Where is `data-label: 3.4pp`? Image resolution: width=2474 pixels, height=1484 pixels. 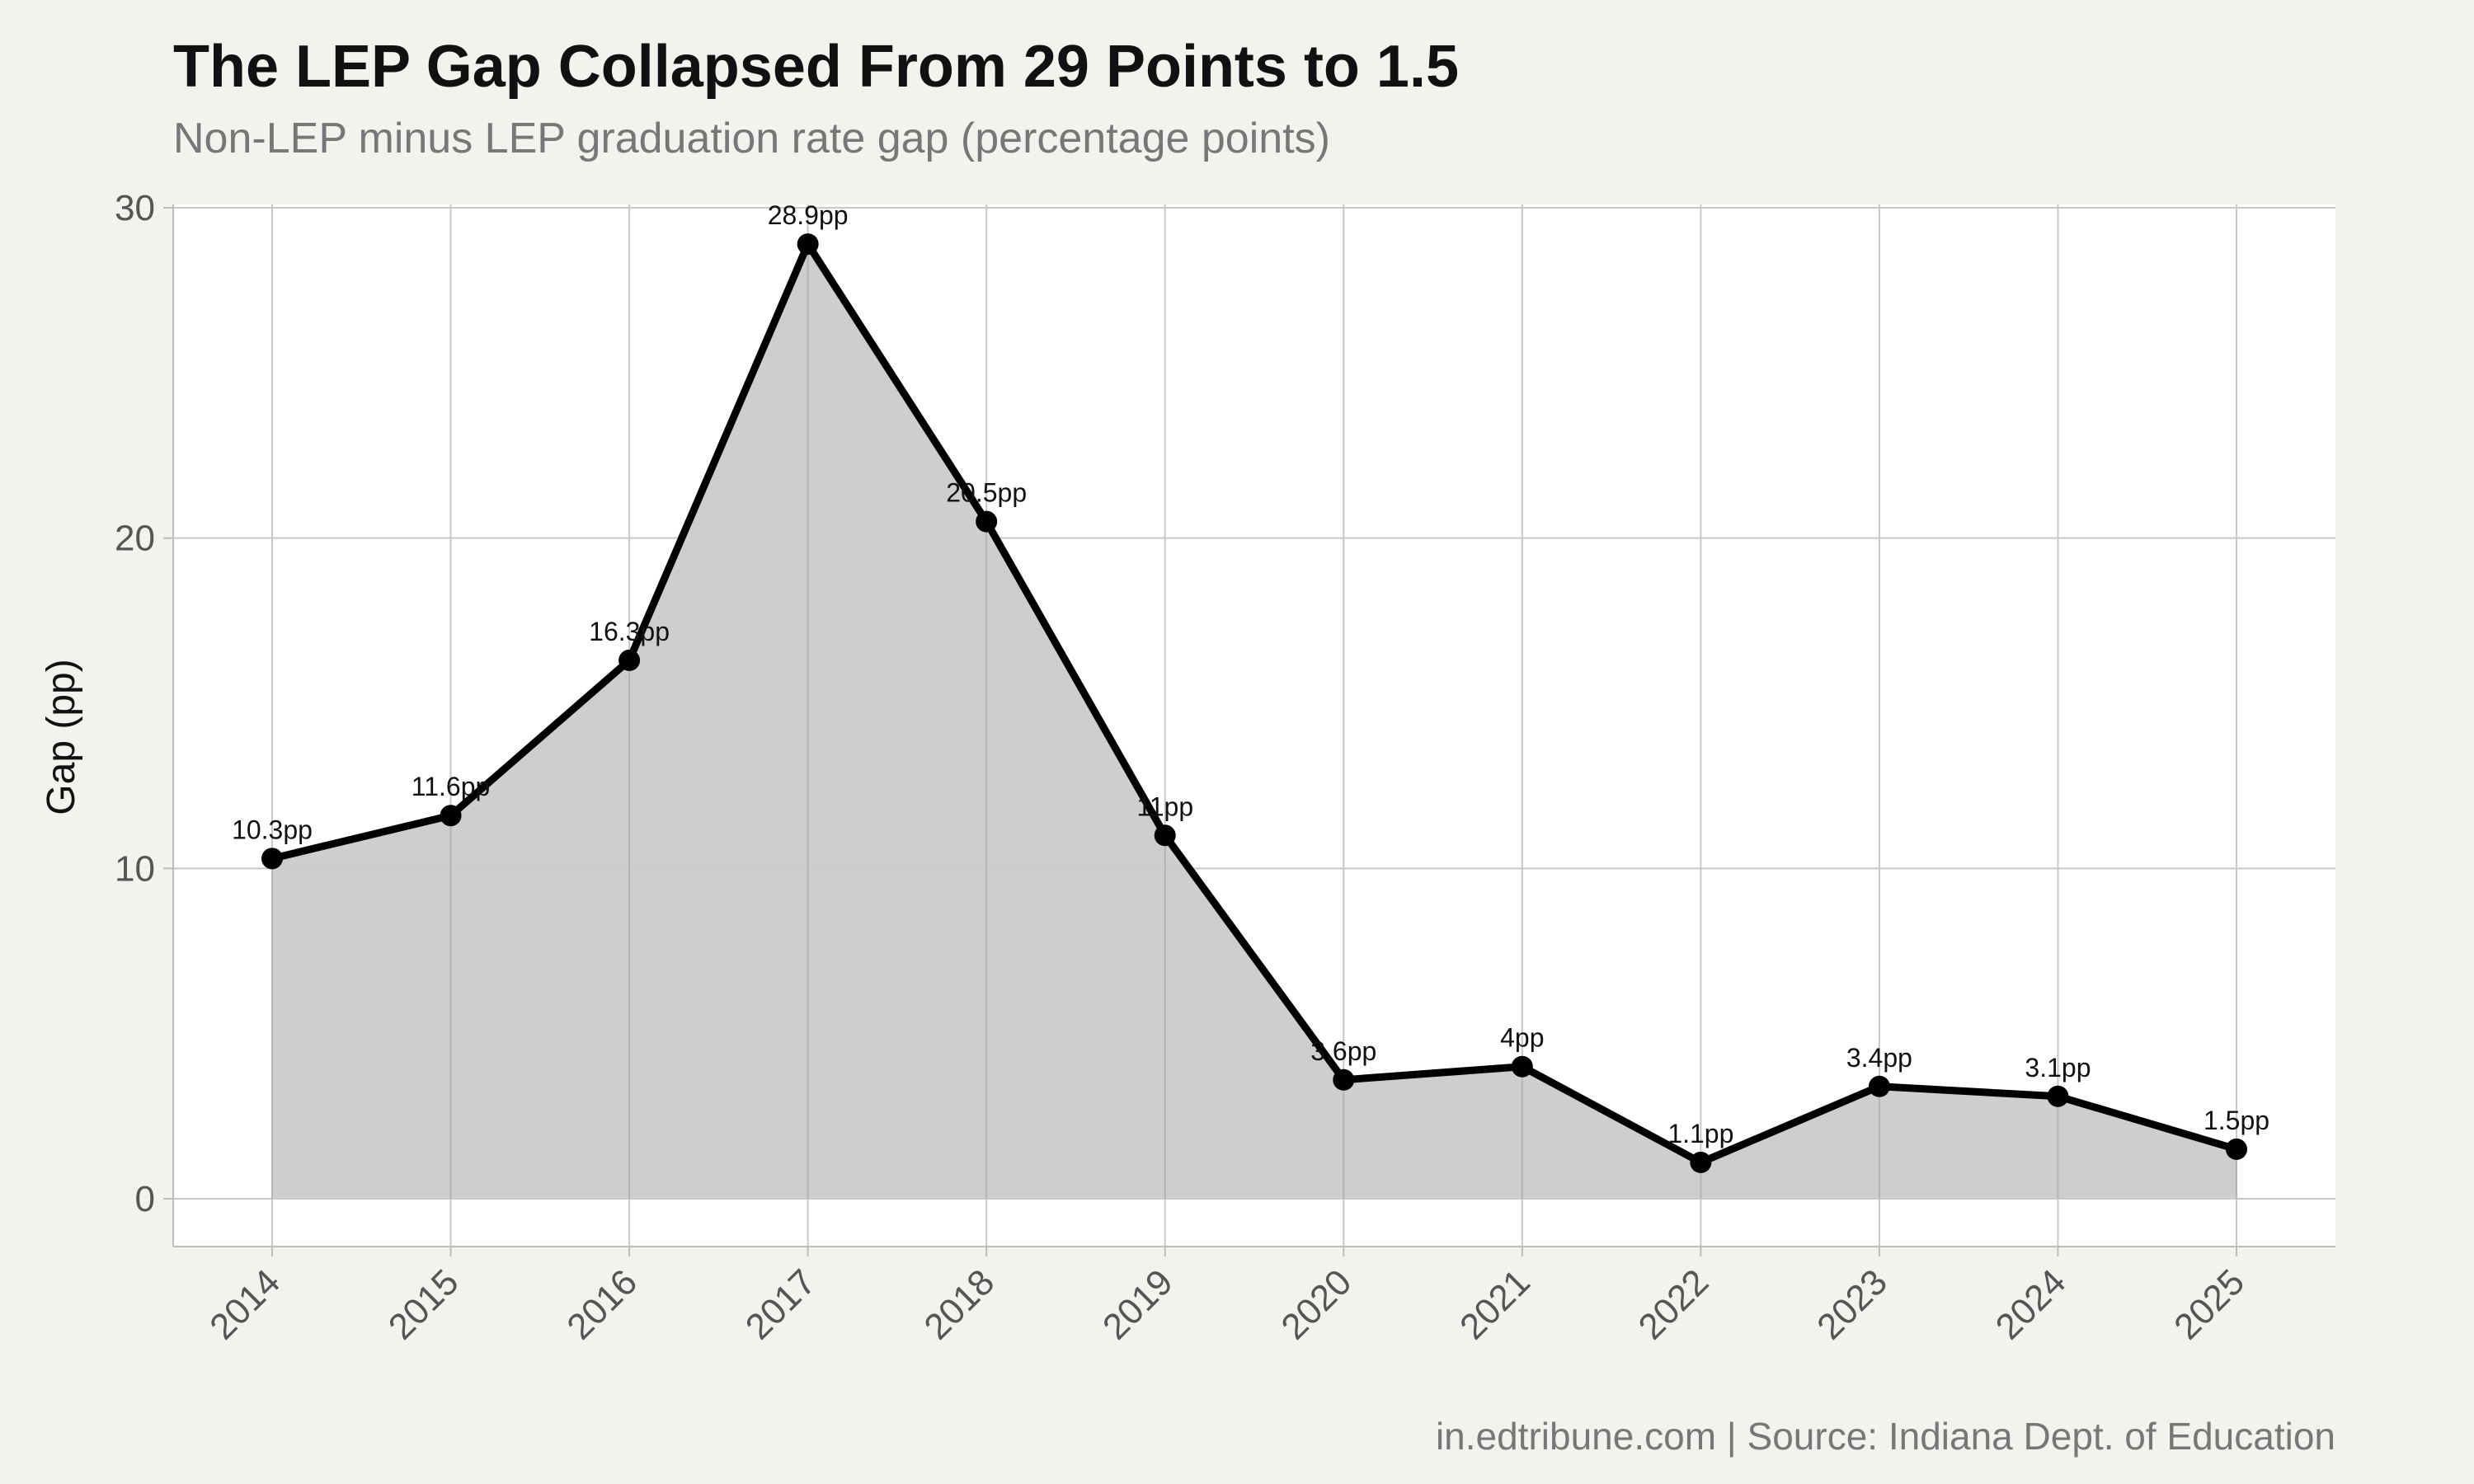
data-label: 3.4pp is located at coordinates (1879, 1058).